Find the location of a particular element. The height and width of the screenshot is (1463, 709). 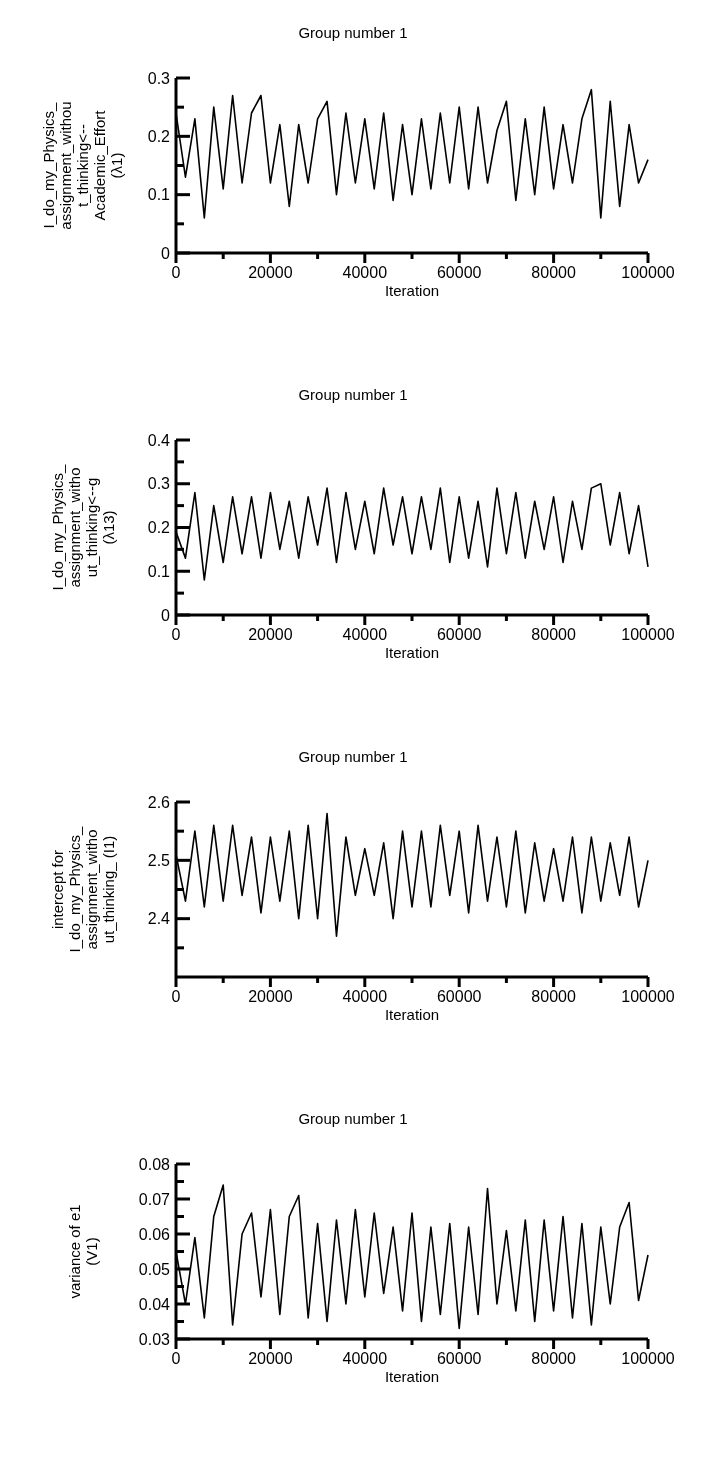

y-axis-title: intercept for I_do_my_Physics_ assignment_witho ut_thinking_ (I1) is located at coordinates (82, 889).